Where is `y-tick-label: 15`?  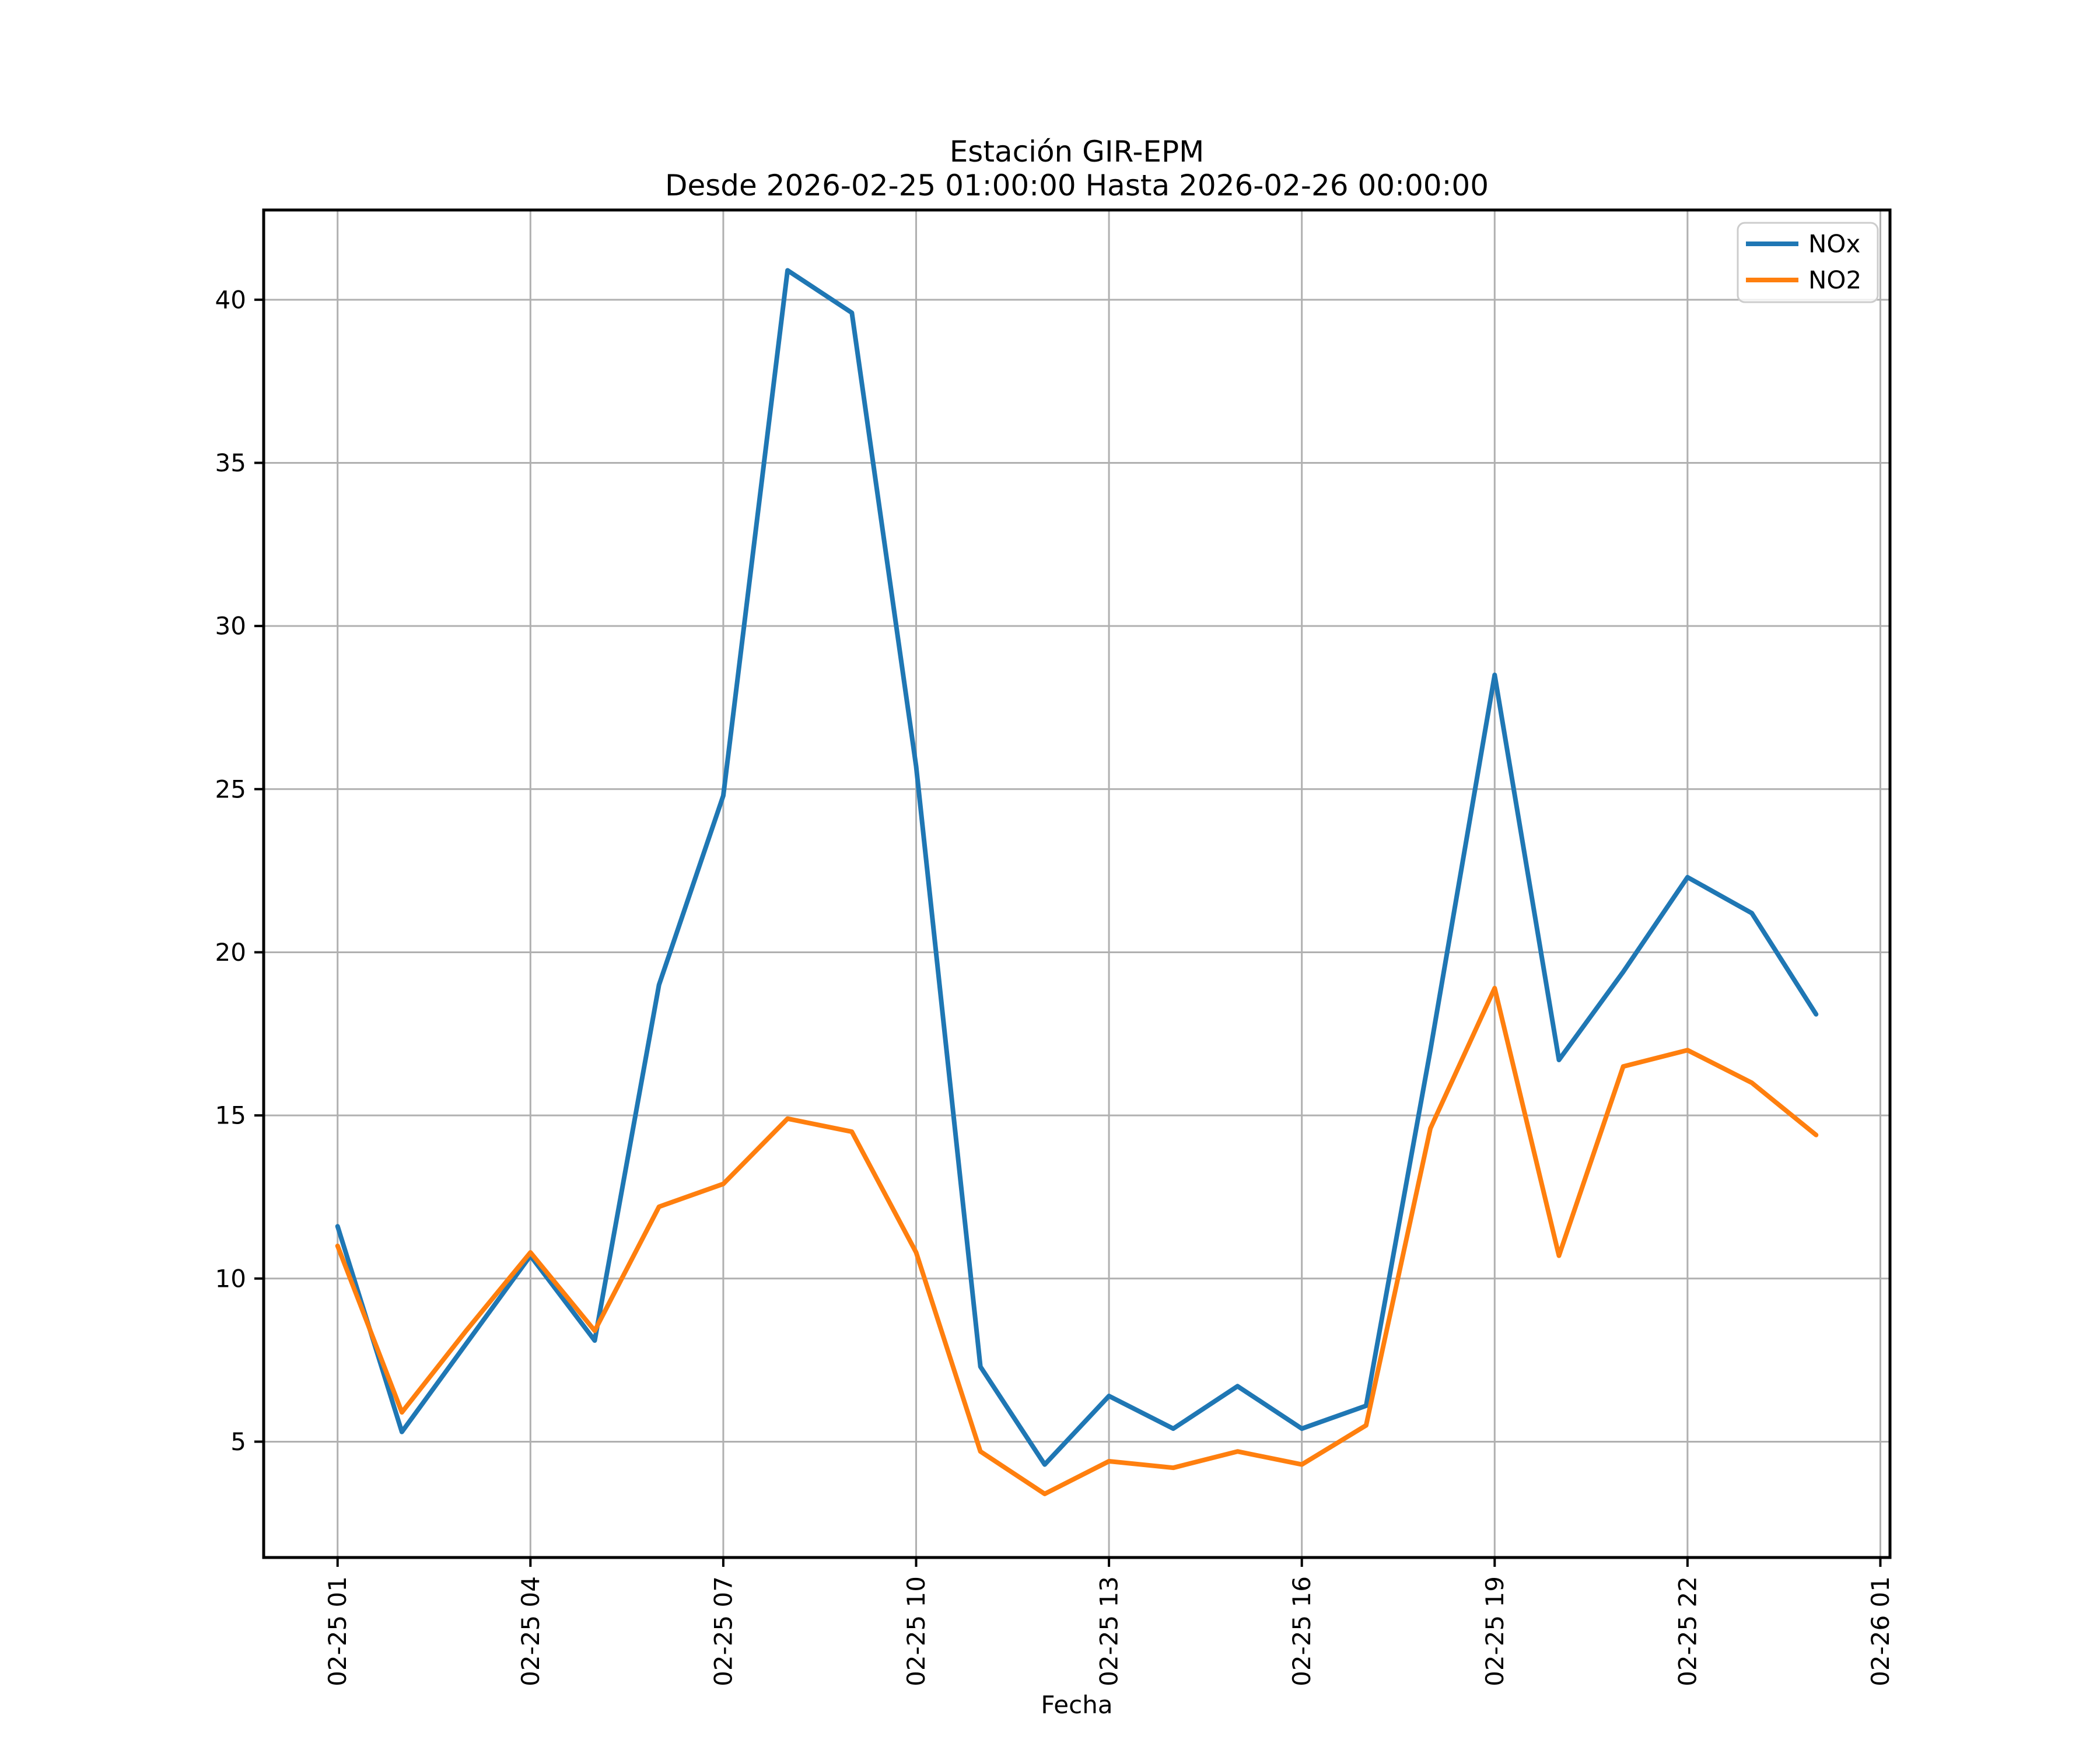
y-tick-label: 15 is located at coordinates (230, 1115).